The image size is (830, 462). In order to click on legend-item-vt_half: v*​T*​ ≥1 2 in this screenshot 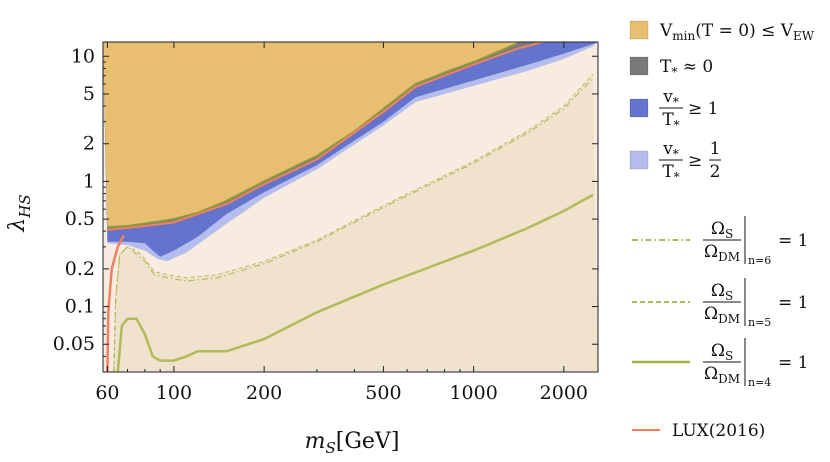, I will do `click(675, 161)`.